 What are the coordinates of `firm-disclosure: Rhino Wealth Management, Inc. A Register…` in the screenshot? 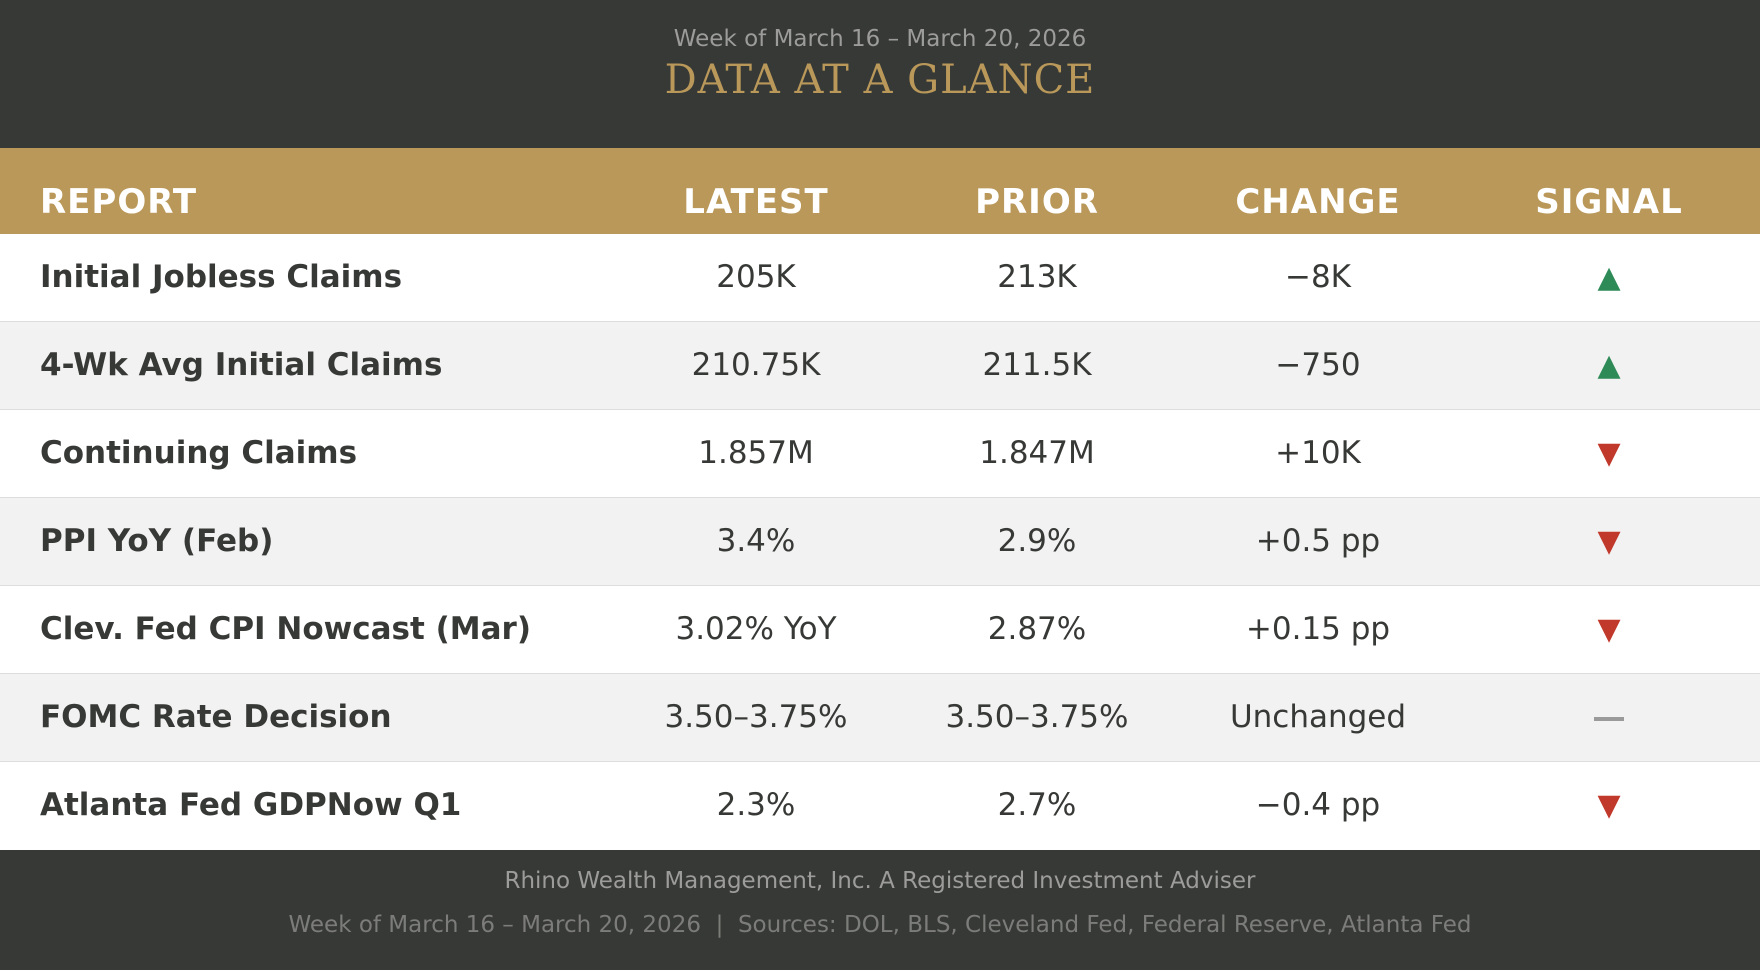 It's located at (880, 881).